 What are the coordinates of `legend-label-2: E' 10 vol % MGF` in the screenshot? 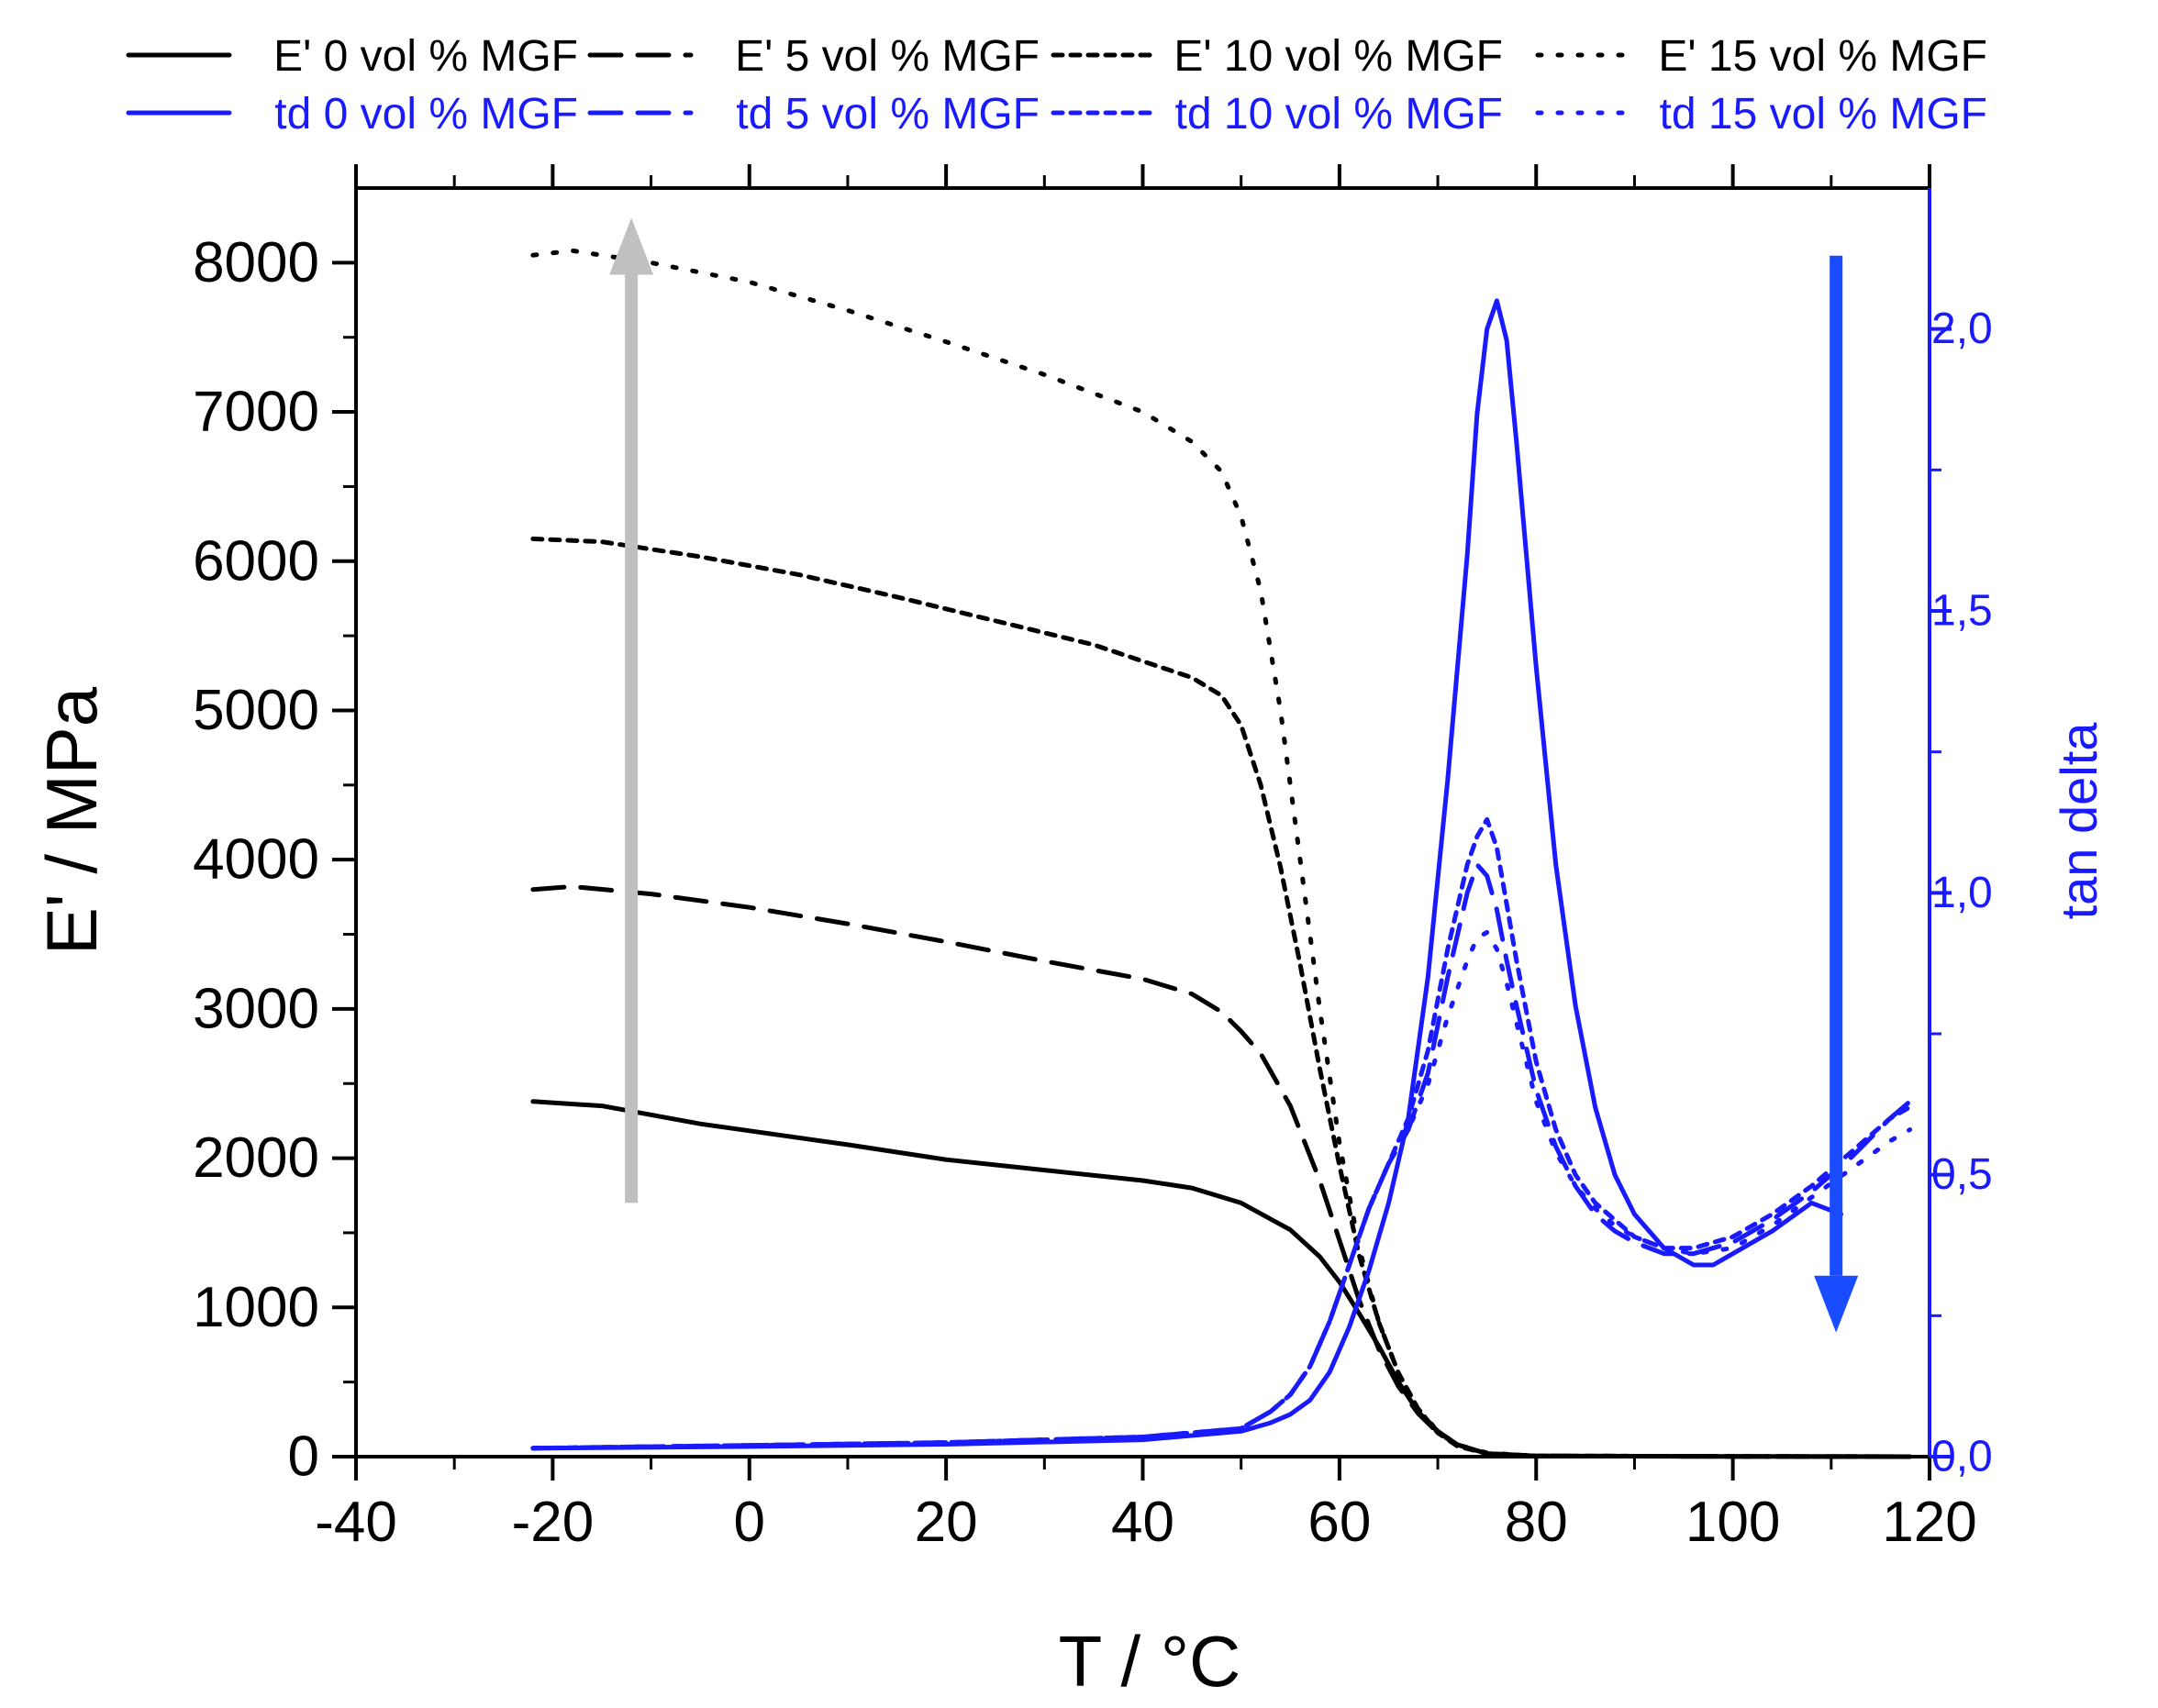 It's located at (1338, 56).